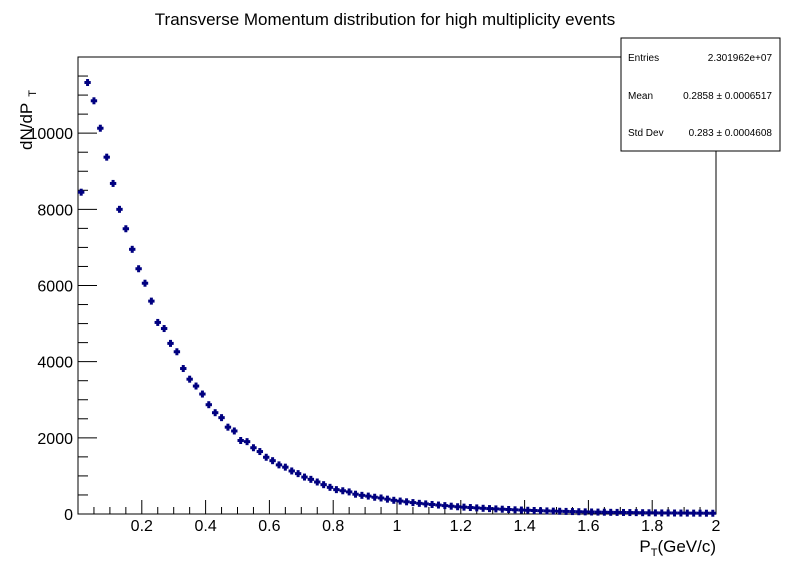 This screenshot has height=572, width=796. What do you see at coordinates (68, 515) in the screenshot?
I see `y-tick-label: 0` at bounding box center [68, 515].